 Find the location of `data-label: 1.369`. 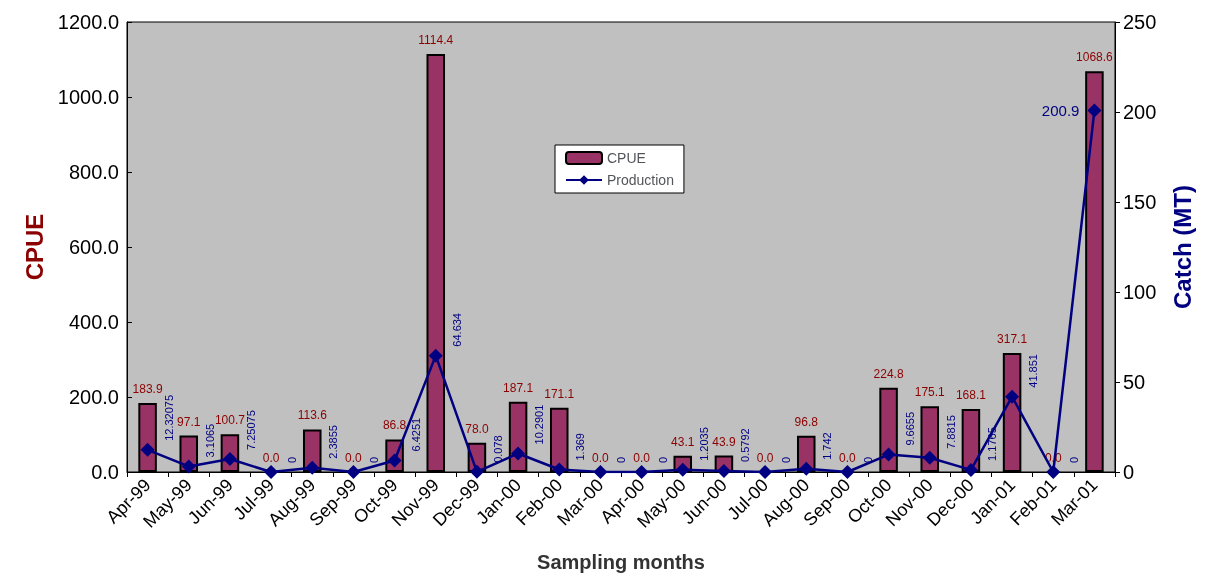

data-label: 1.369 is located at coordinates (580, 447).